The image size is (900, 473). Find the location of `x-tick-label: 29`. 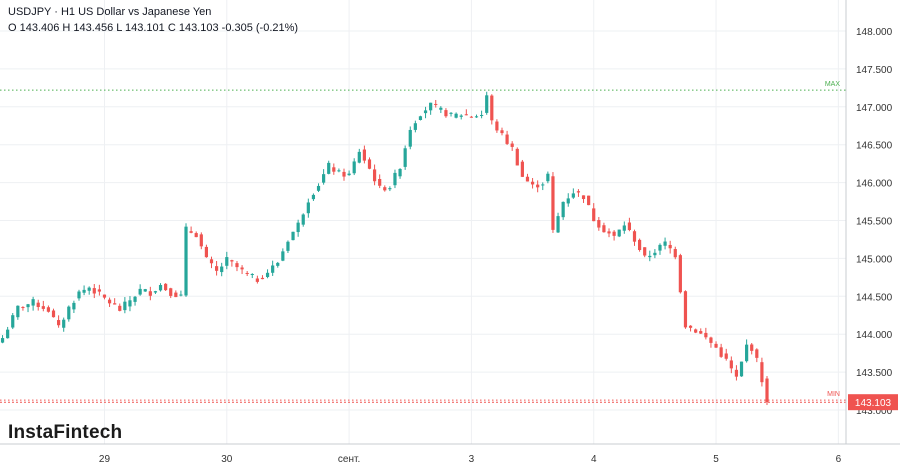

x-tick-label: 29 is located at coordinates (105, 459).